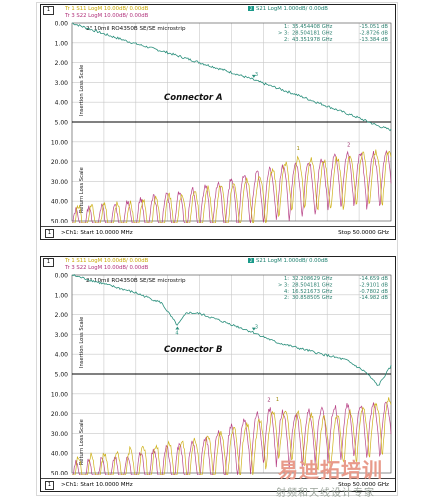  What do you see at coordinates (193, 98) in the screenshot?
I see `connector-annotation: Connector A` at bounding box center [193, 98].